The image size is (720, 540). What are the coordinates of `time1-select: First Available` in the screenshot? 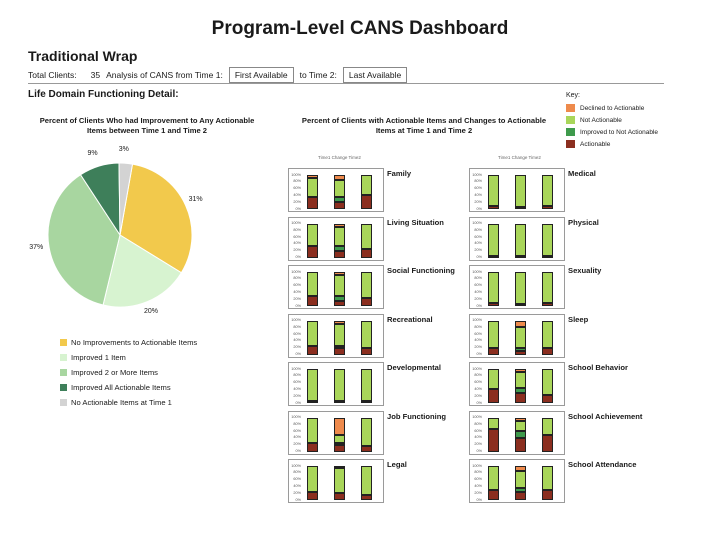 It's located at (261, 75).